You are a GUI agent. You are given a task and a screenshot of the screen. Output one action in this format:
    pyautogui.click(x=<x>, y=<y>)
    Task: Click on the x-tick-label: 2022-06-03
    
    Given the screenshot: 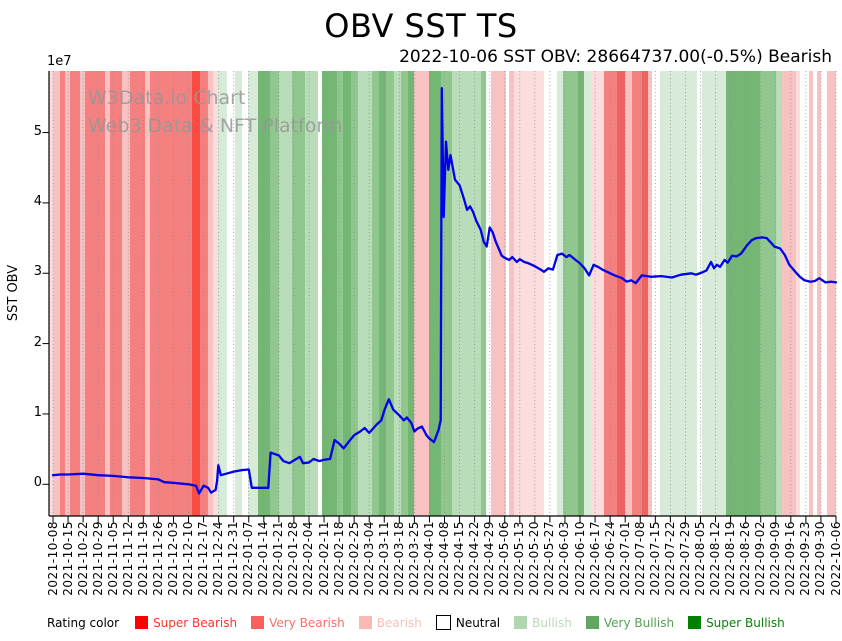 What is the action you would take?
    pyautogui.click(x=564, y=558)
    